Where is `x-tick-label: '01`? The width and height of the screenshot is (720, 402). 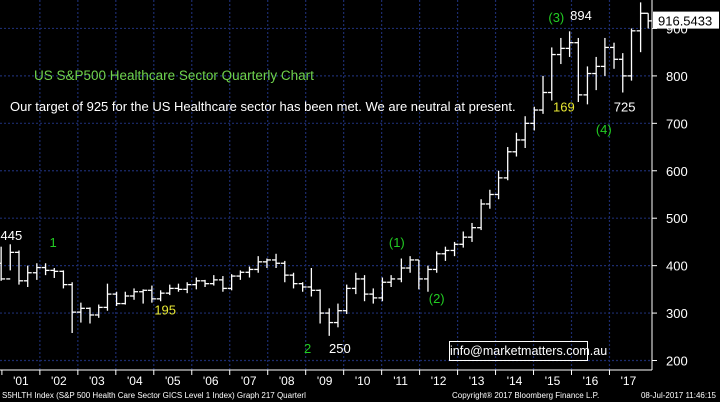
x-tick-label: '01 is located at coordinates (21, 381).